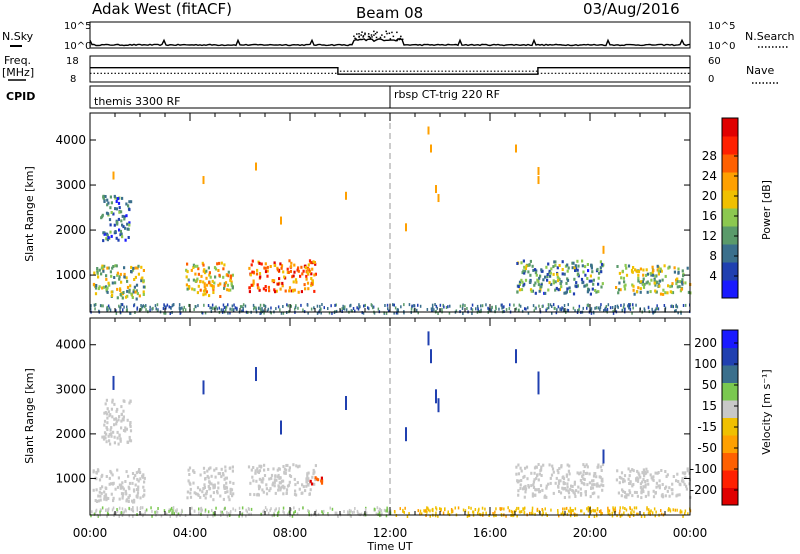  I want to click on nsky-dots-group, so click(378, 36).